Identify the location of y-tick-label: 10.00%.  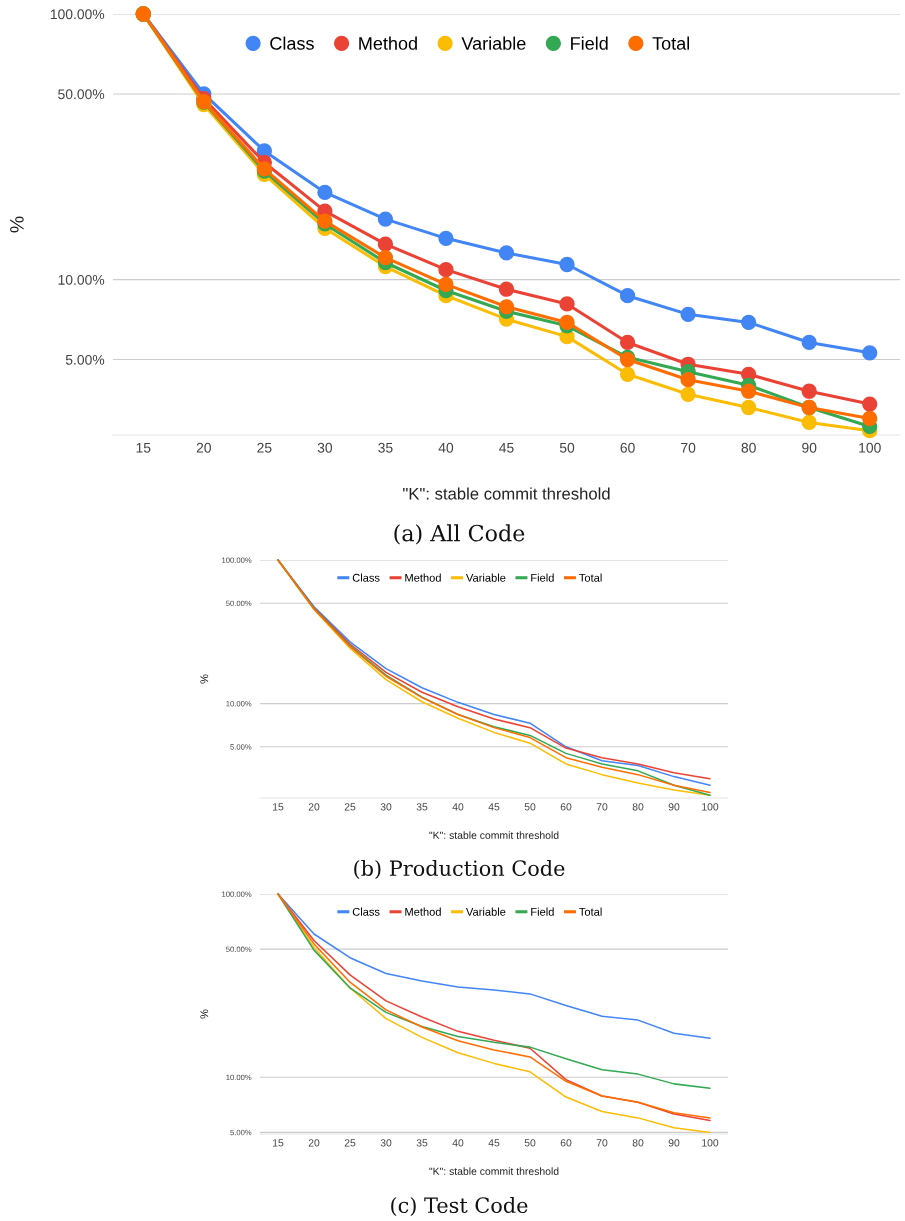
(81, 279).